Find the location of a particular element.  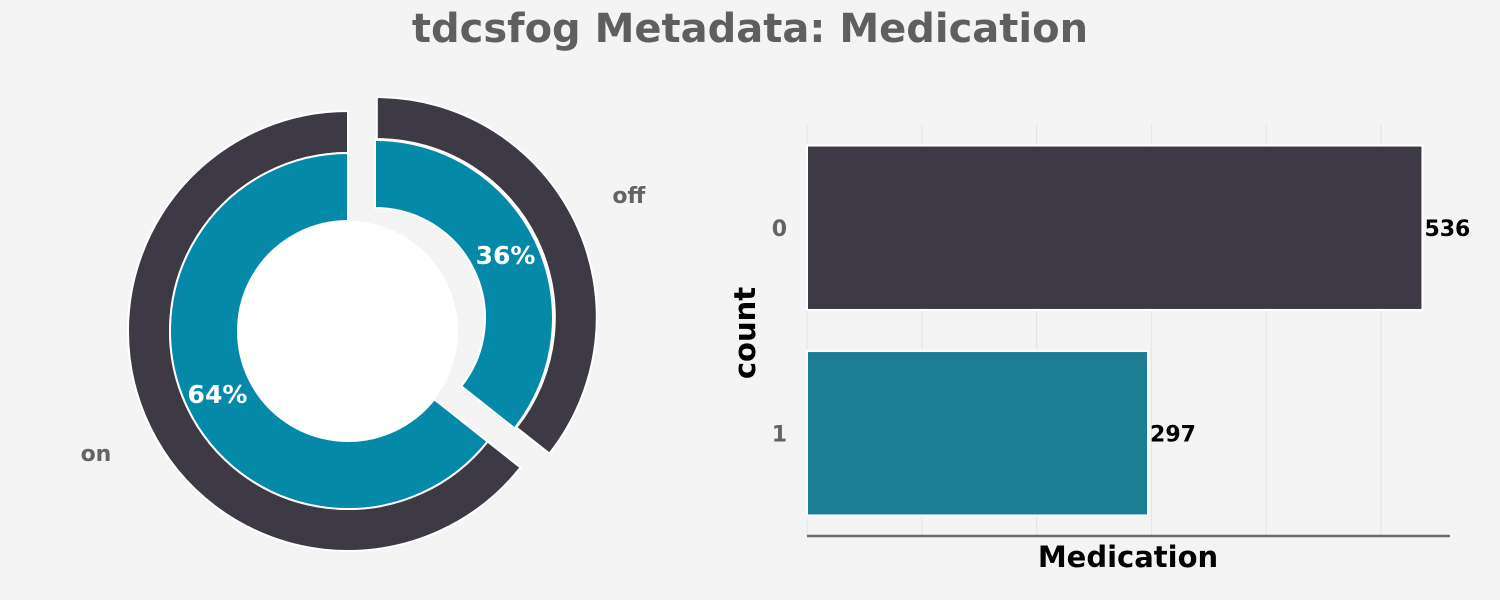

chart-title: tdcsfog Metadata: Medication is located at coordinates (750, 29).